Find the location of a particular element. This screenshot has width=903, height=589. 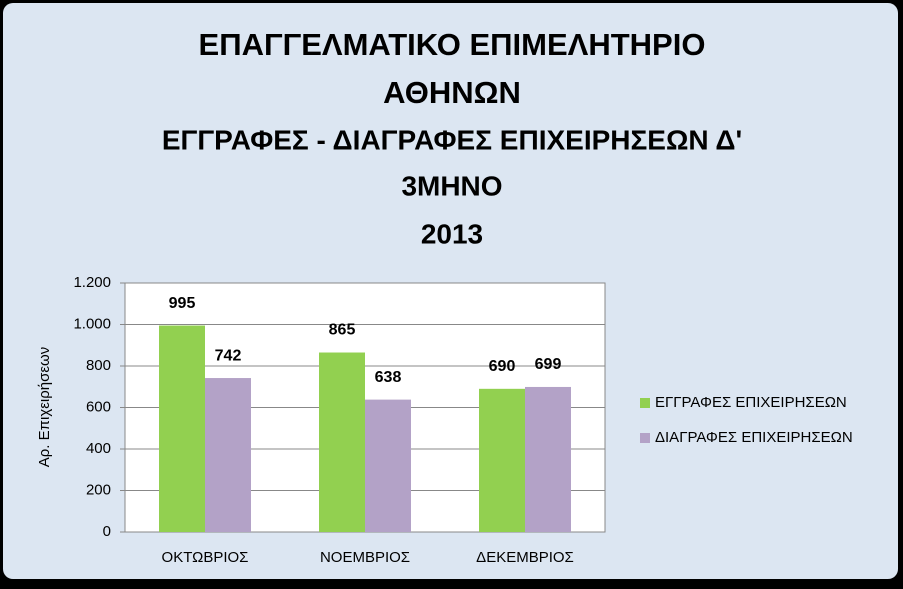

chart-title: 3ΜΗΝΟ is located at coordinates (451, 185).